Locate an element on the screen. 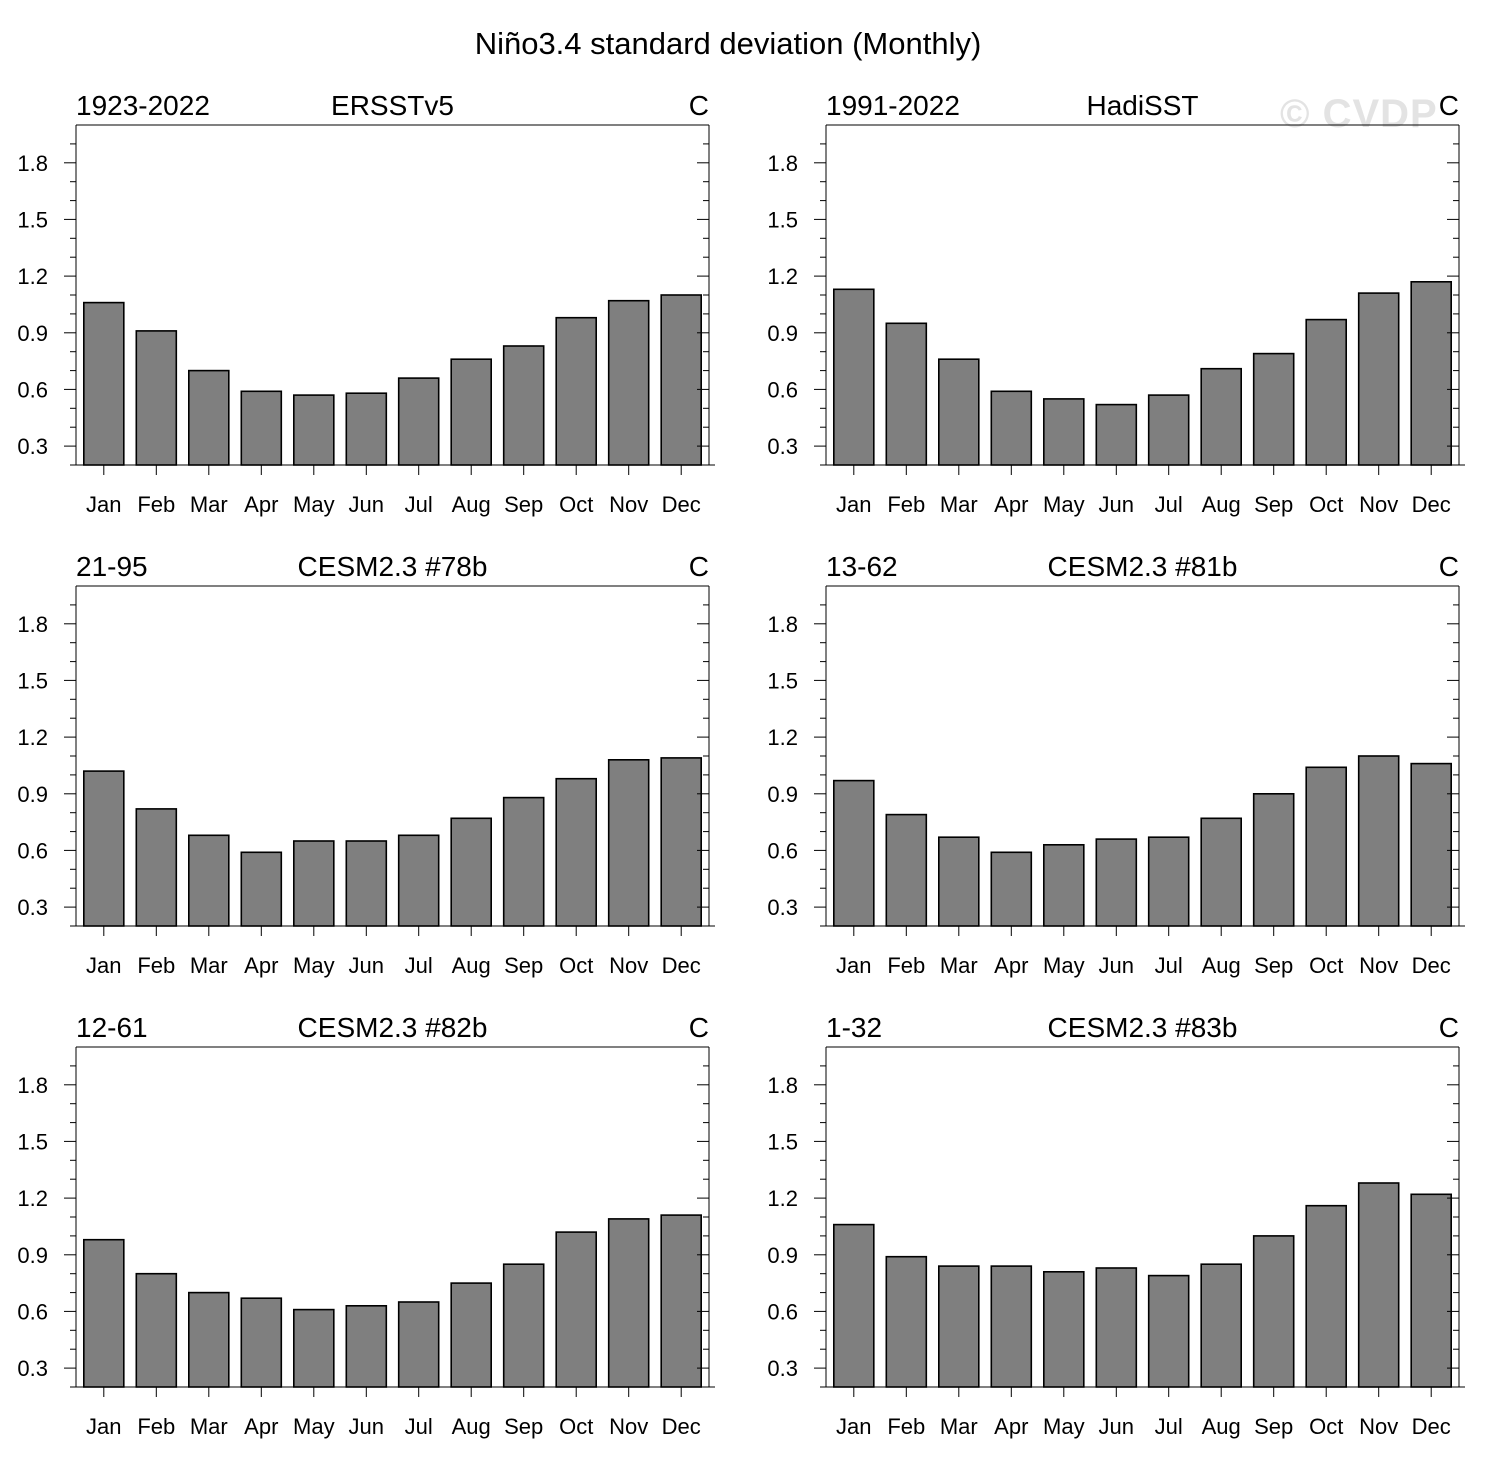  bar-dec is located at coordinates (681, 1301).